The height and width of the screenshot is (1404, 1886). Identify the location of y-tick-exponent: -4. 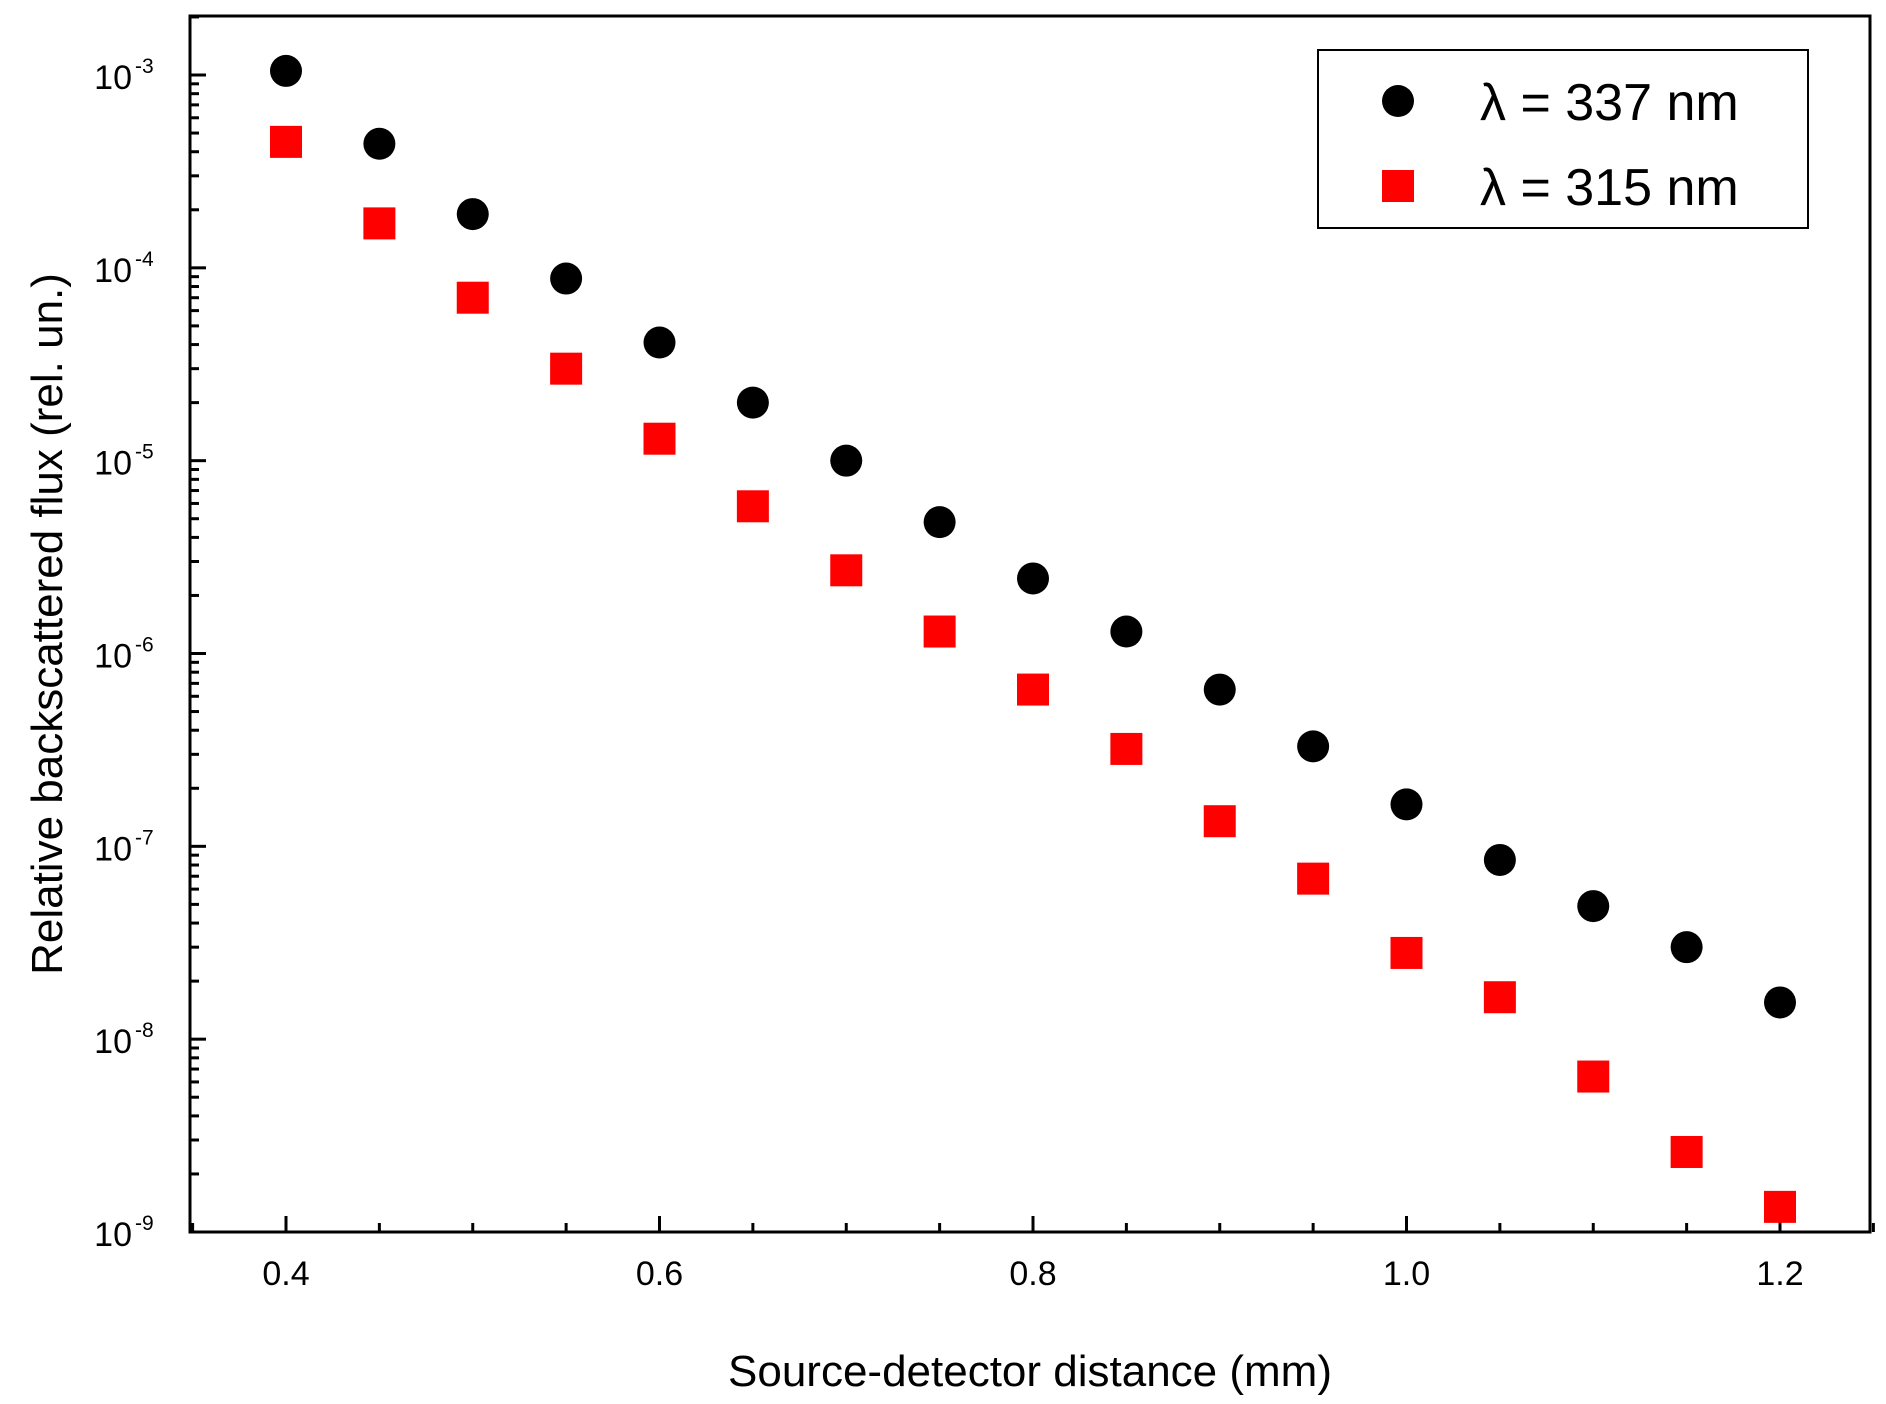
(144, 259).